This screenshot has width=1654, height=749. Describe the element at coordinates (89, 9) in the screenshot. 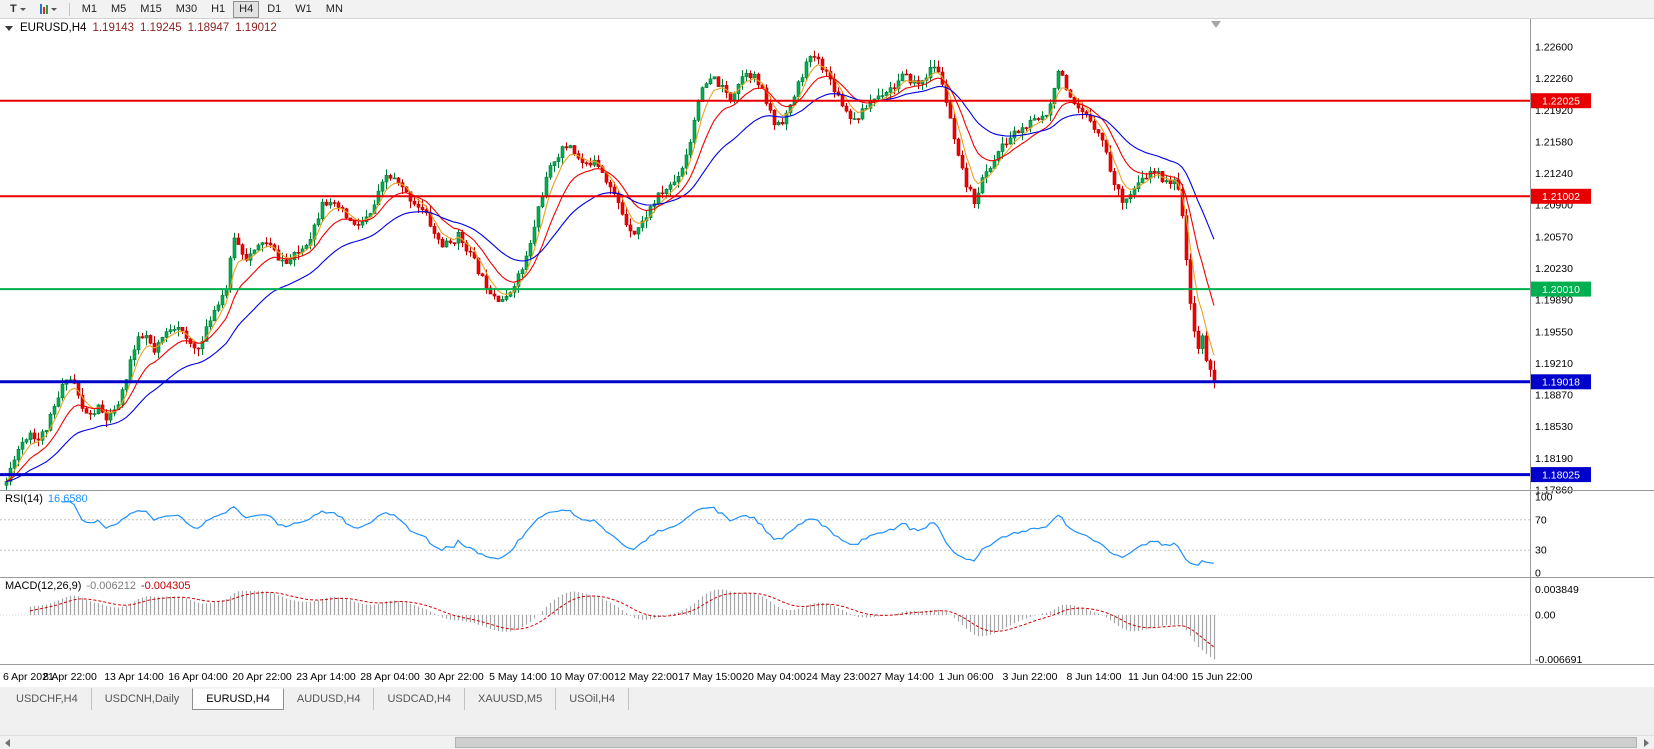

I see `timeframe-button-m1: M1` at that location.